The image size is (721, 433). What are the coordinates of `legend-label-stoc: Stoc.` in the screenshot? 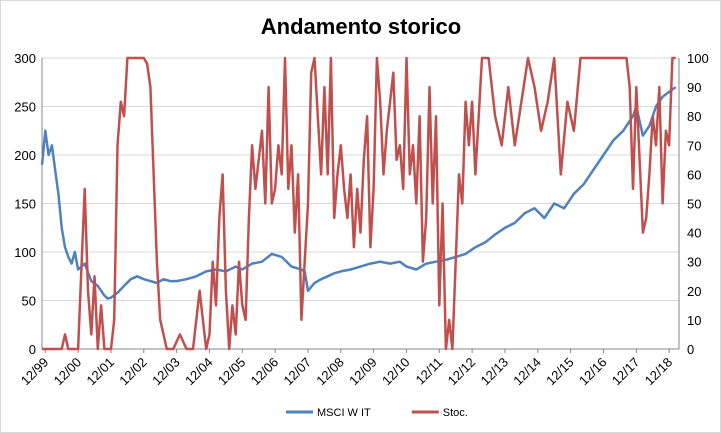 It's located at (455, 413).